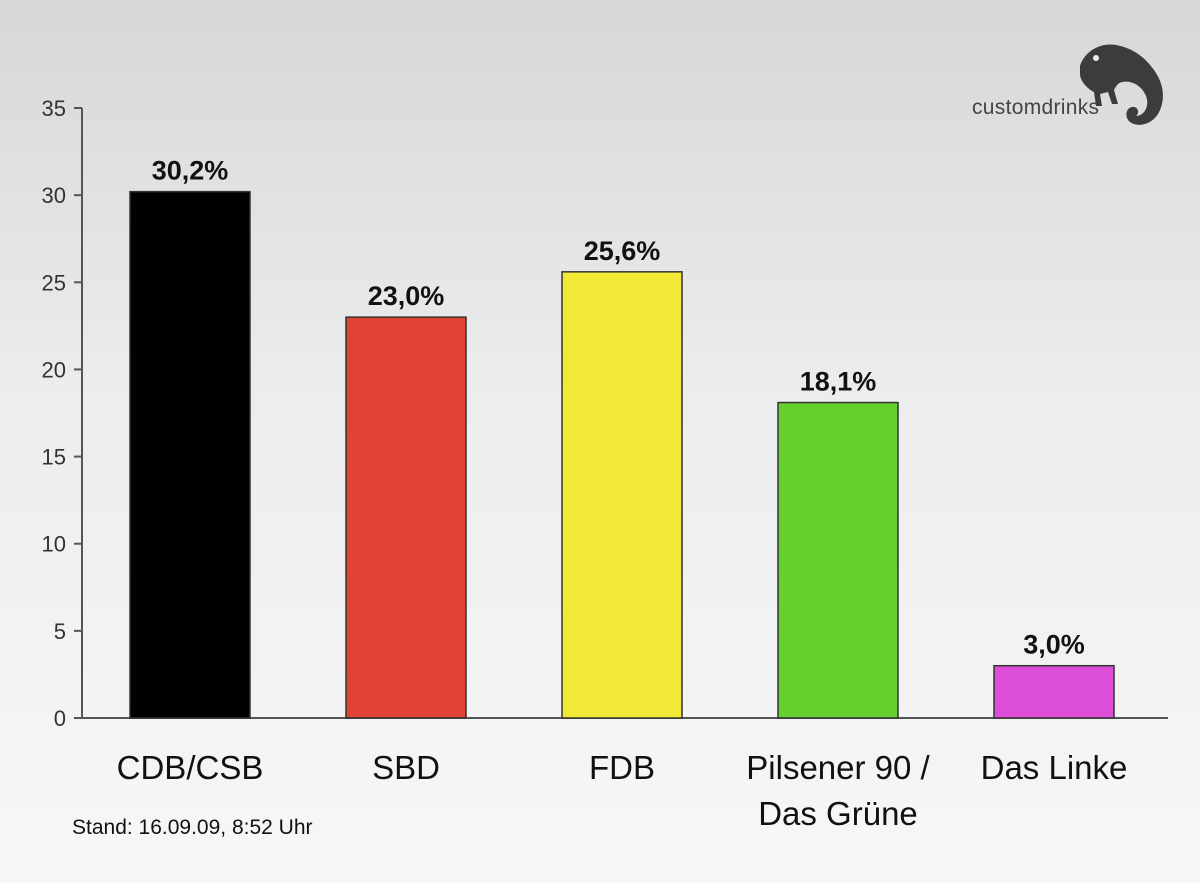  I want to click on y-tick-label: 15, so click(54, 457).